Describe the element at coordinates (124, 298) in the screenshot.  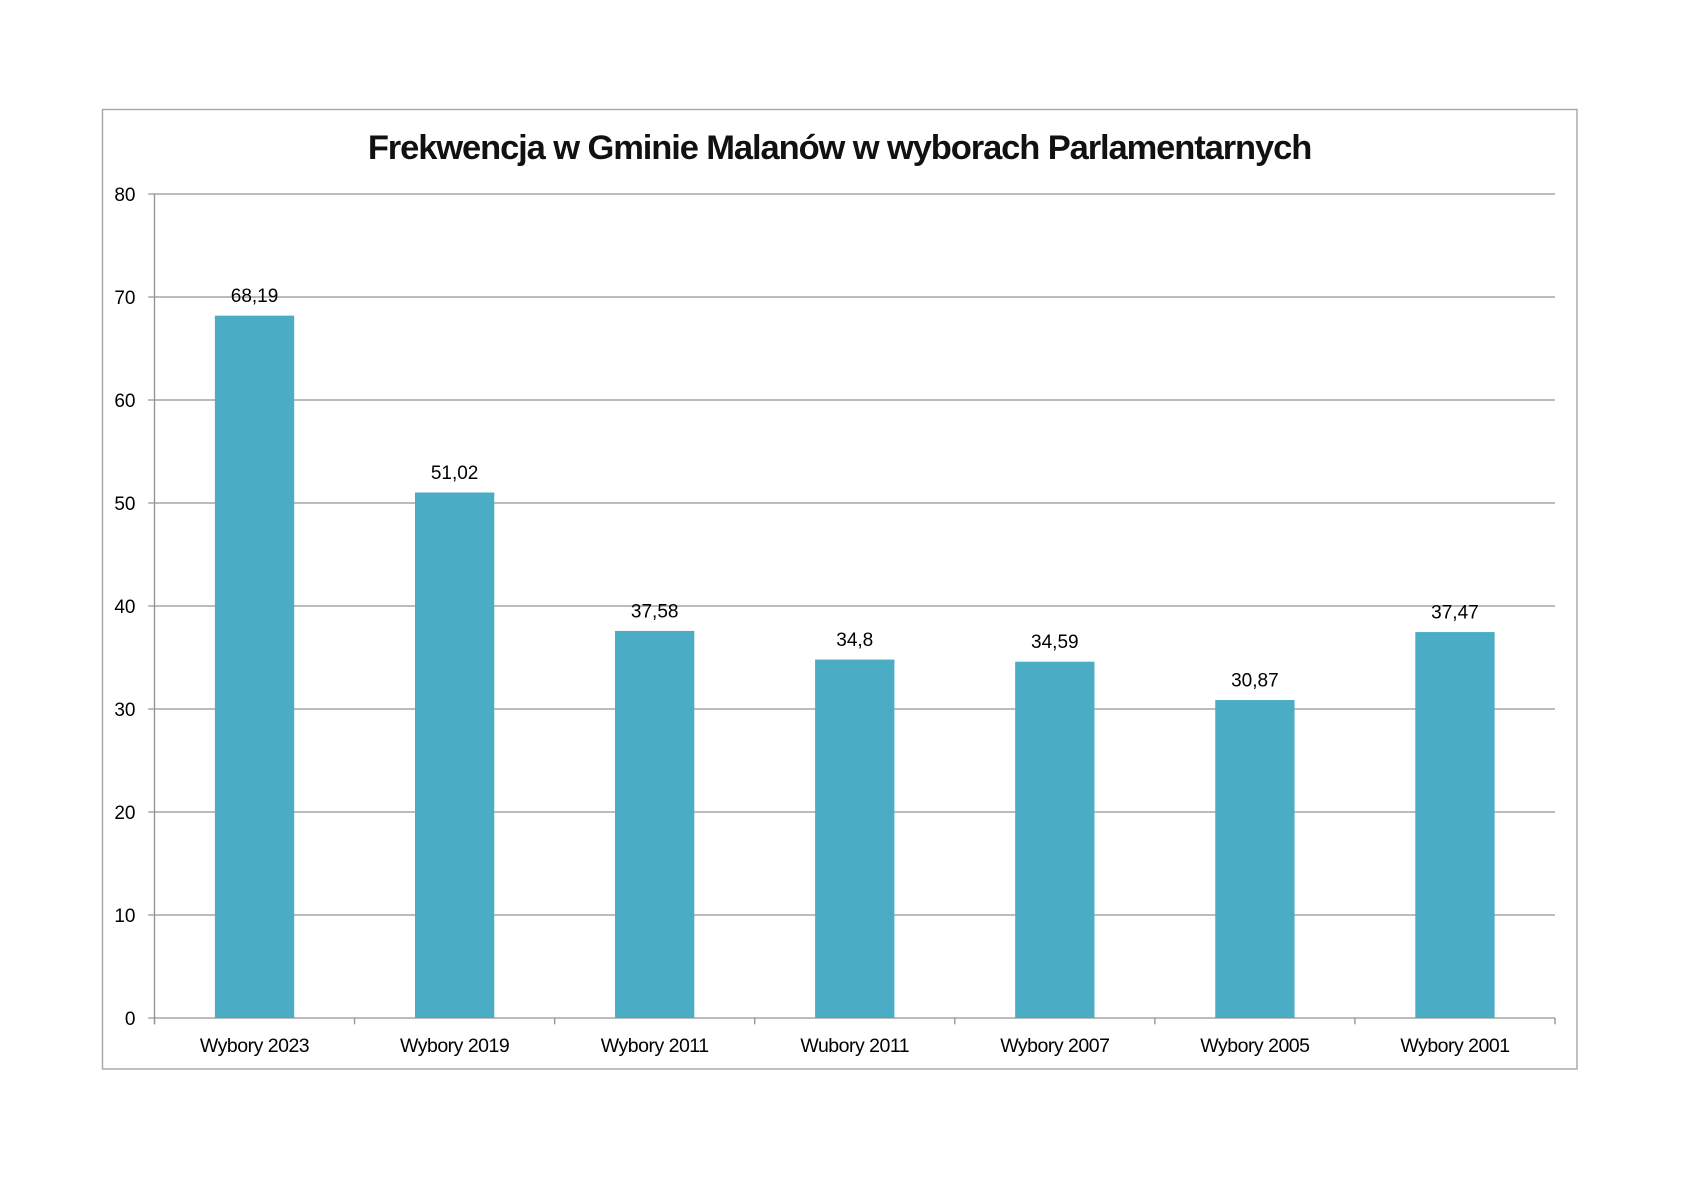
I see `svg-text: 70` at that location.